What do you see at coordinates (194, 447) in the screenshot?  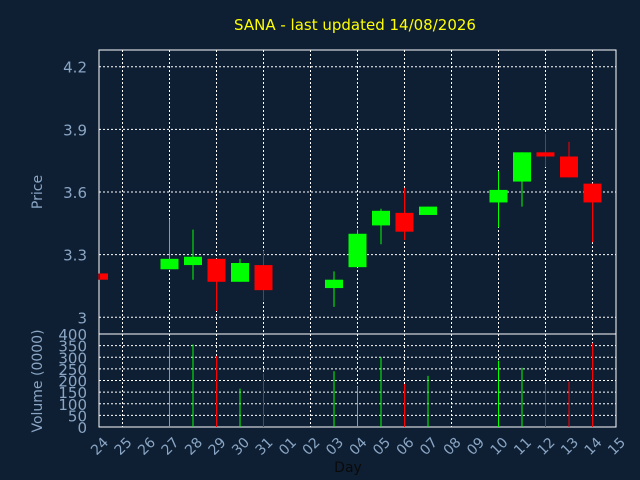 I see `x-tick-label: 28` at bounding box center [194, 447].